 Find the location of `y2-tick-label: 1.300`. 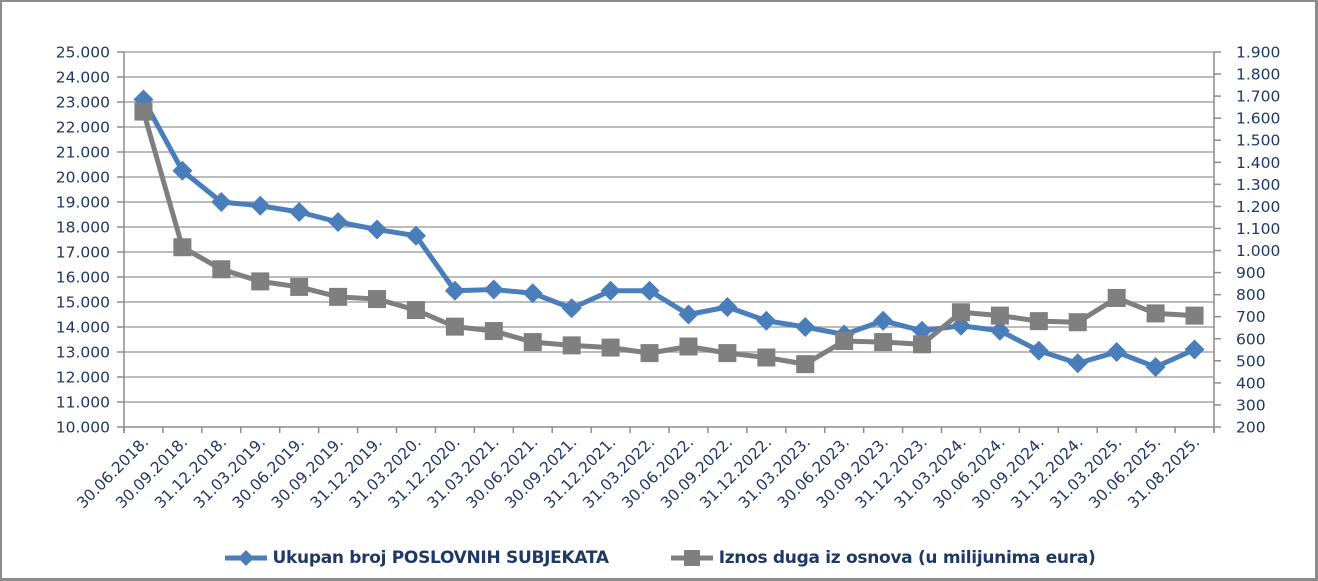

y2-tick-label: 1.300 is located at coordinates (1258, 185).